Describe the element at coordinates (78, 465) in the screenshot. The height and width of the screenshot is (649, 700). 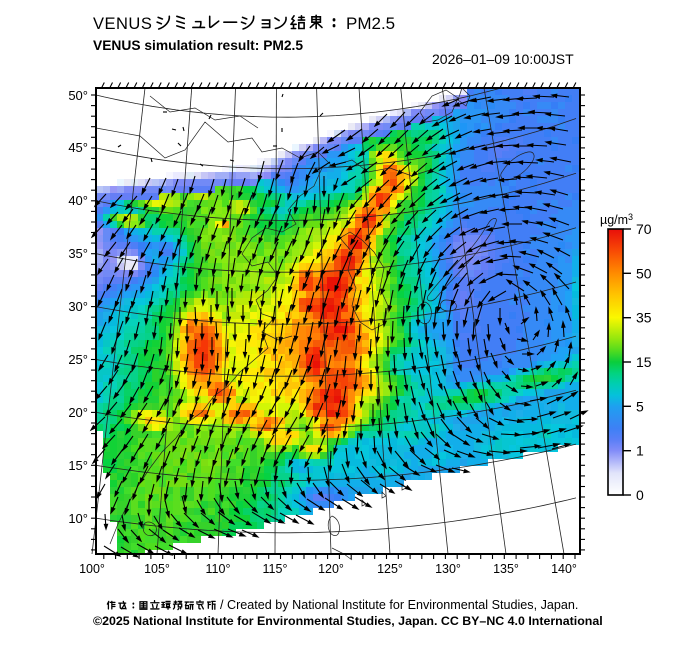
I see `svg-text: 15°` at that location.